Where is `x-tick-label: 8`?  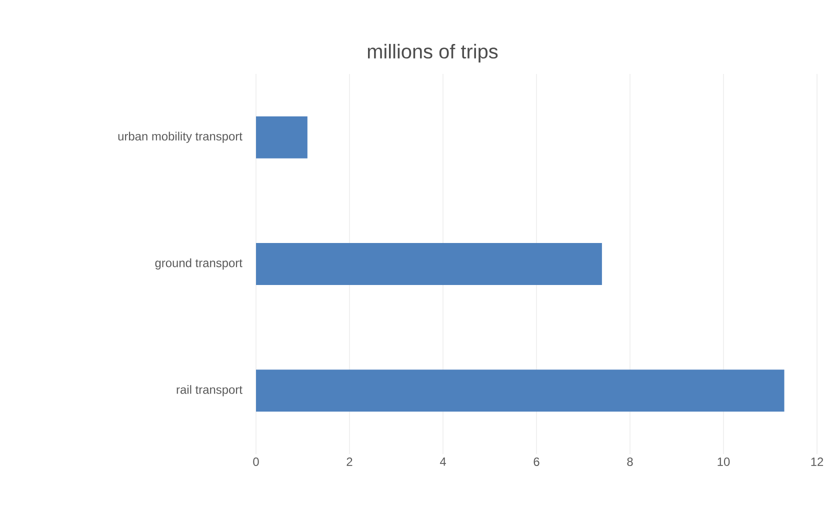
x-tick-label: 8 is located at coordinates (630, 462).